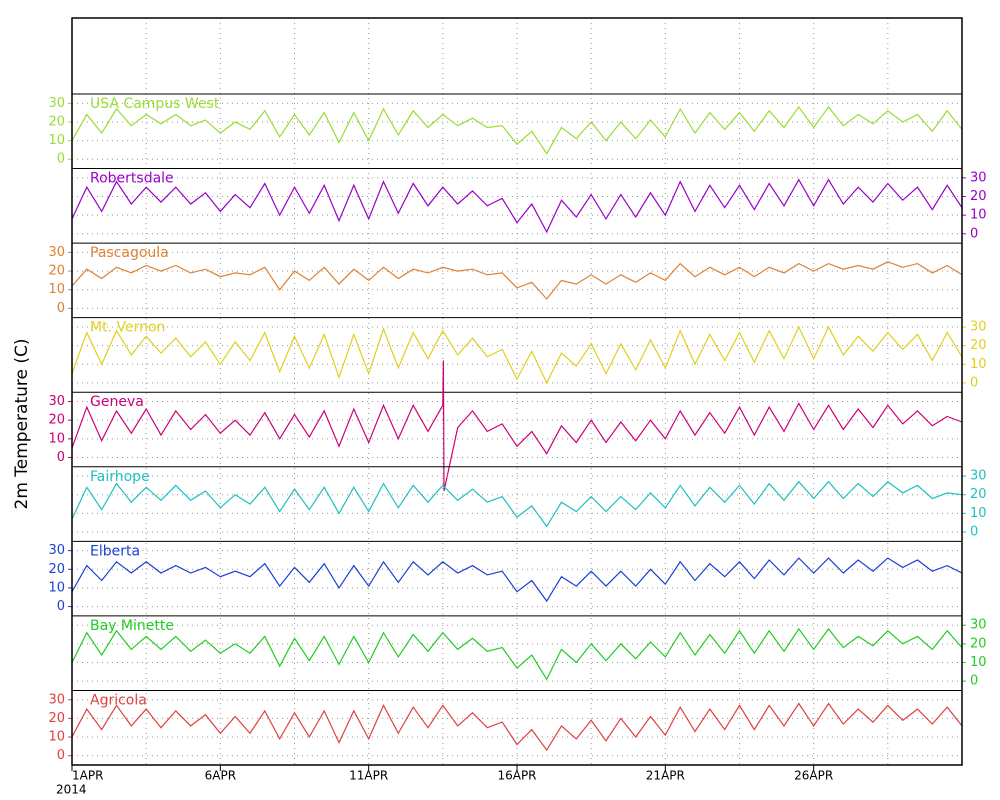  I want to click on y-axis-label: 2m Temperature (C), so click(22, 423).